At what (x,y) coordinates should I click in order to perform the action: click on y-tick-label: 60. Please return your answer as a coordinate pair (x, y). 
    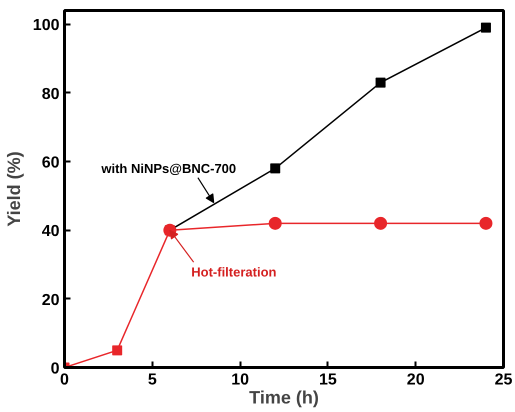
    Looking at the image, I should click on (51, 163).